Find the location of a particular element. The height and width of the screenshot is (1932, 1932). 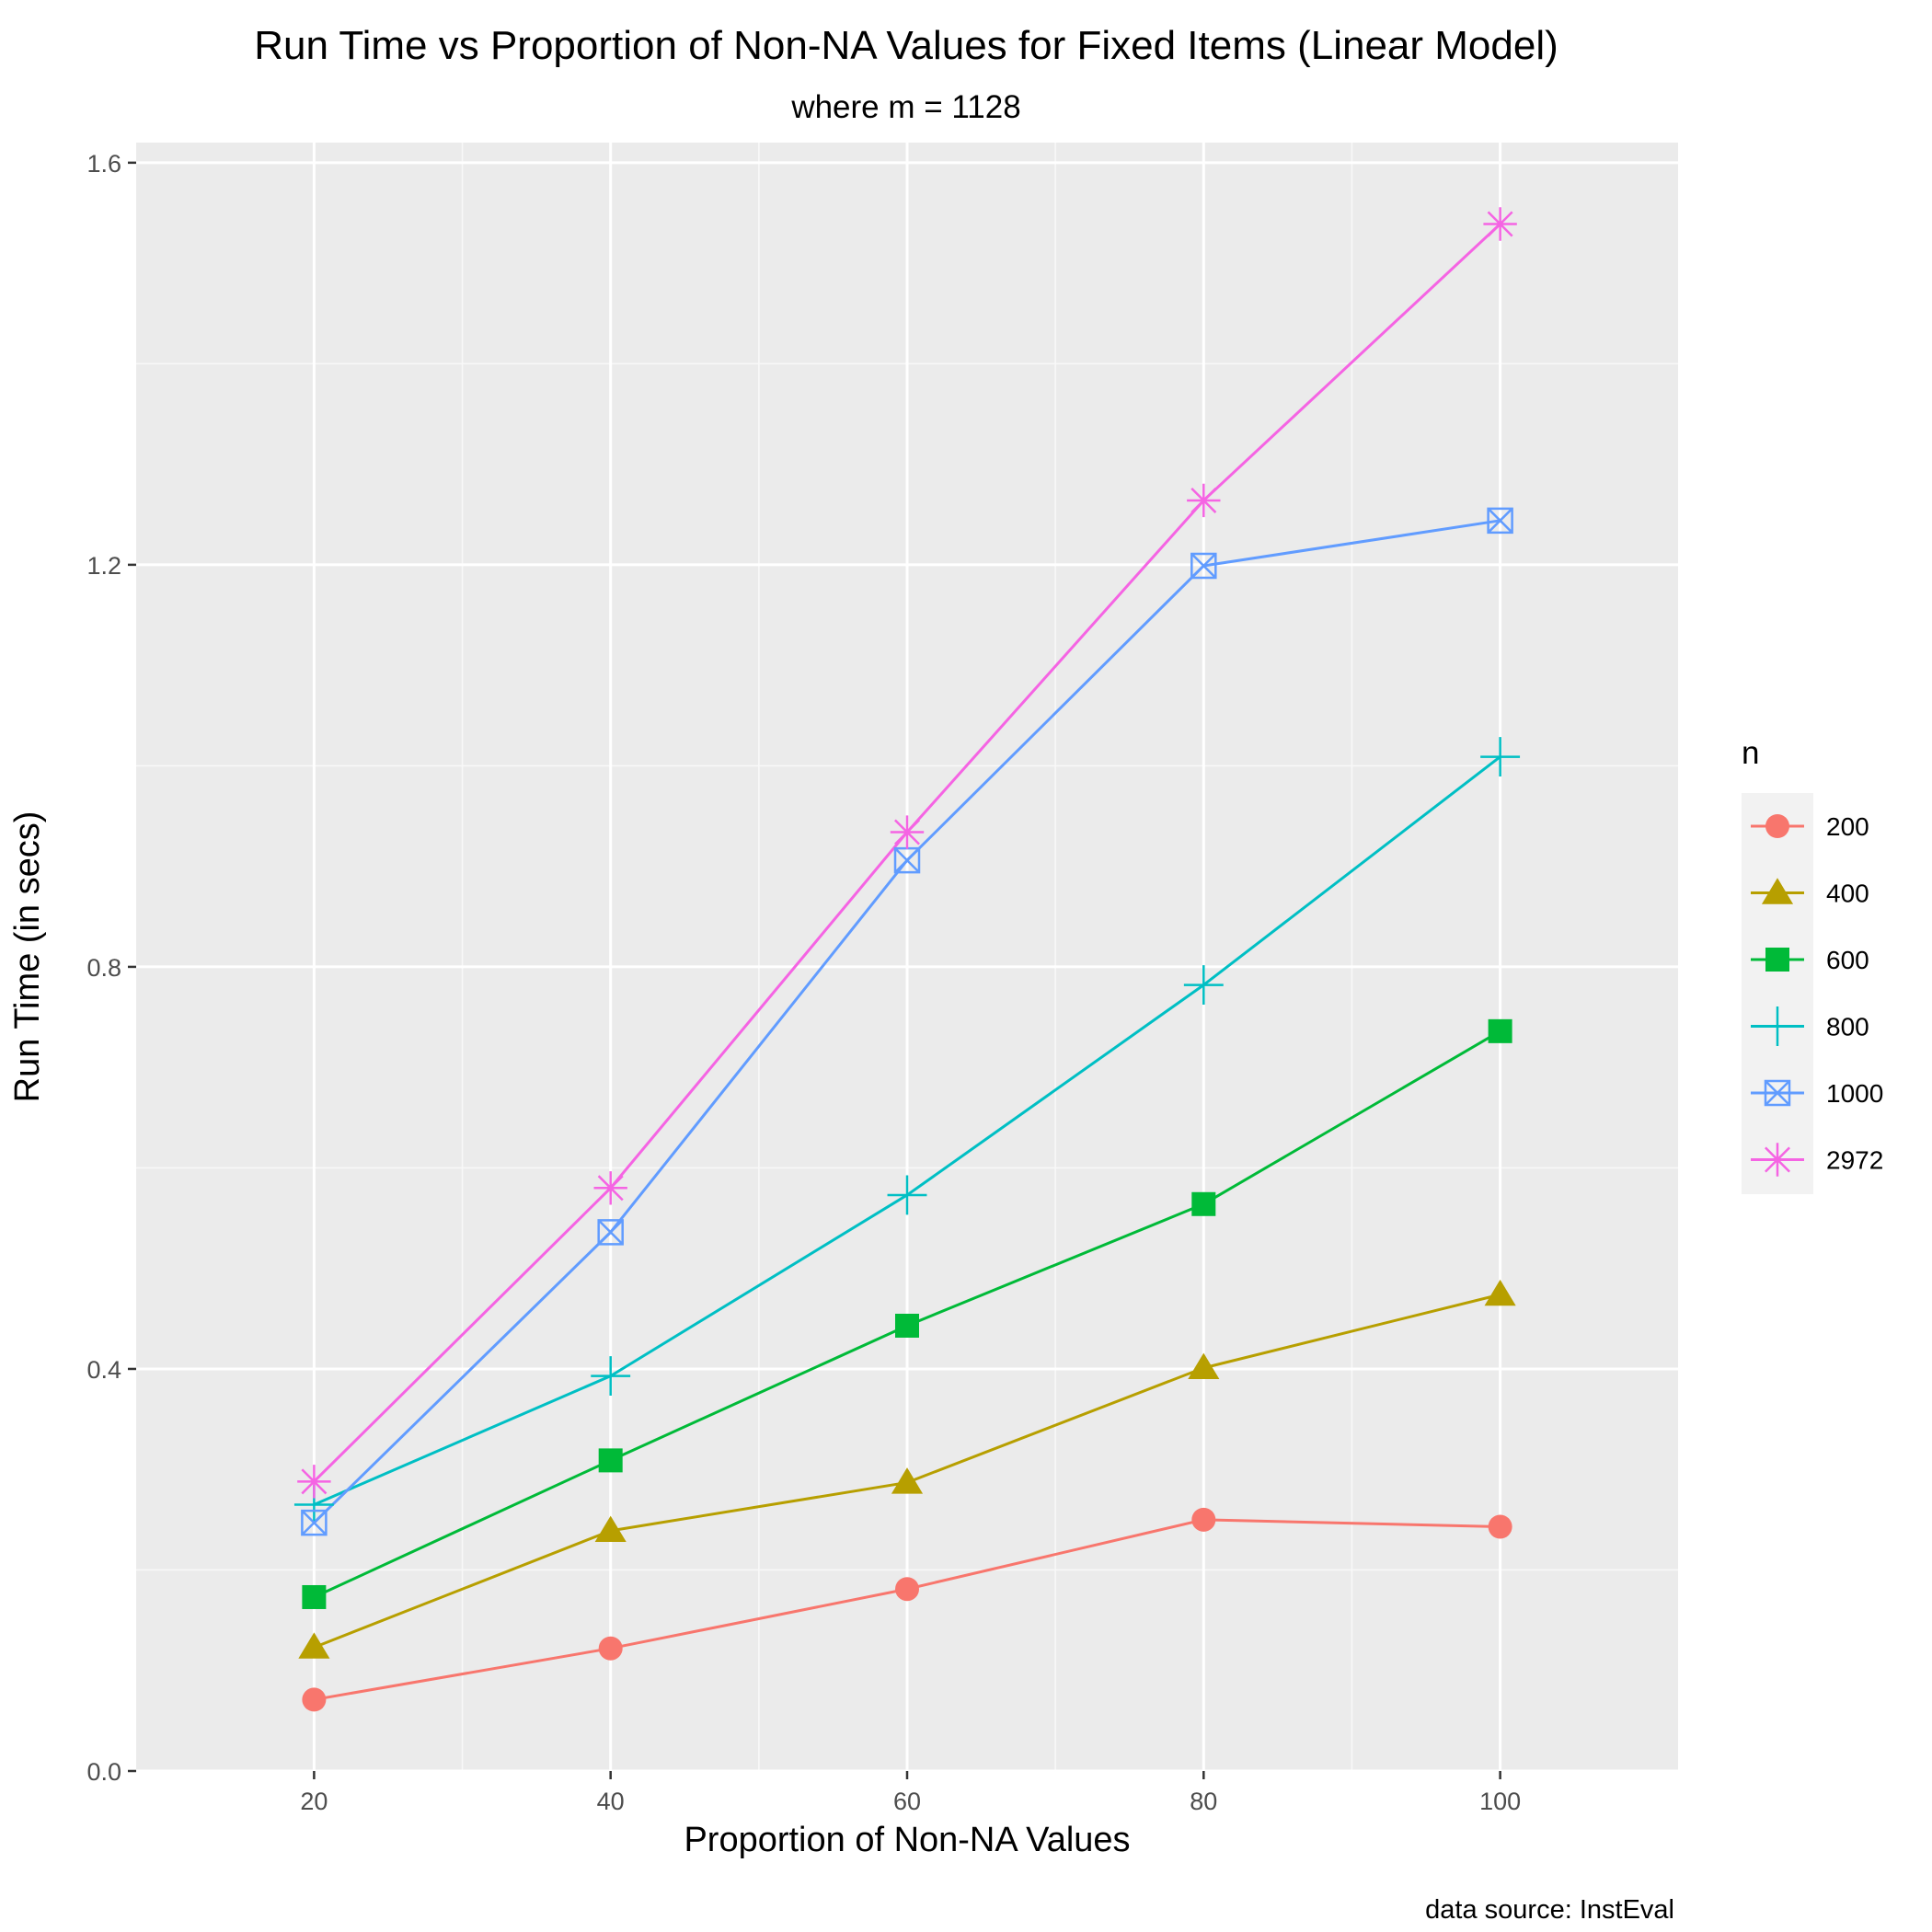

x-tick-label: 100 is located at coordinates (1500, 1801).